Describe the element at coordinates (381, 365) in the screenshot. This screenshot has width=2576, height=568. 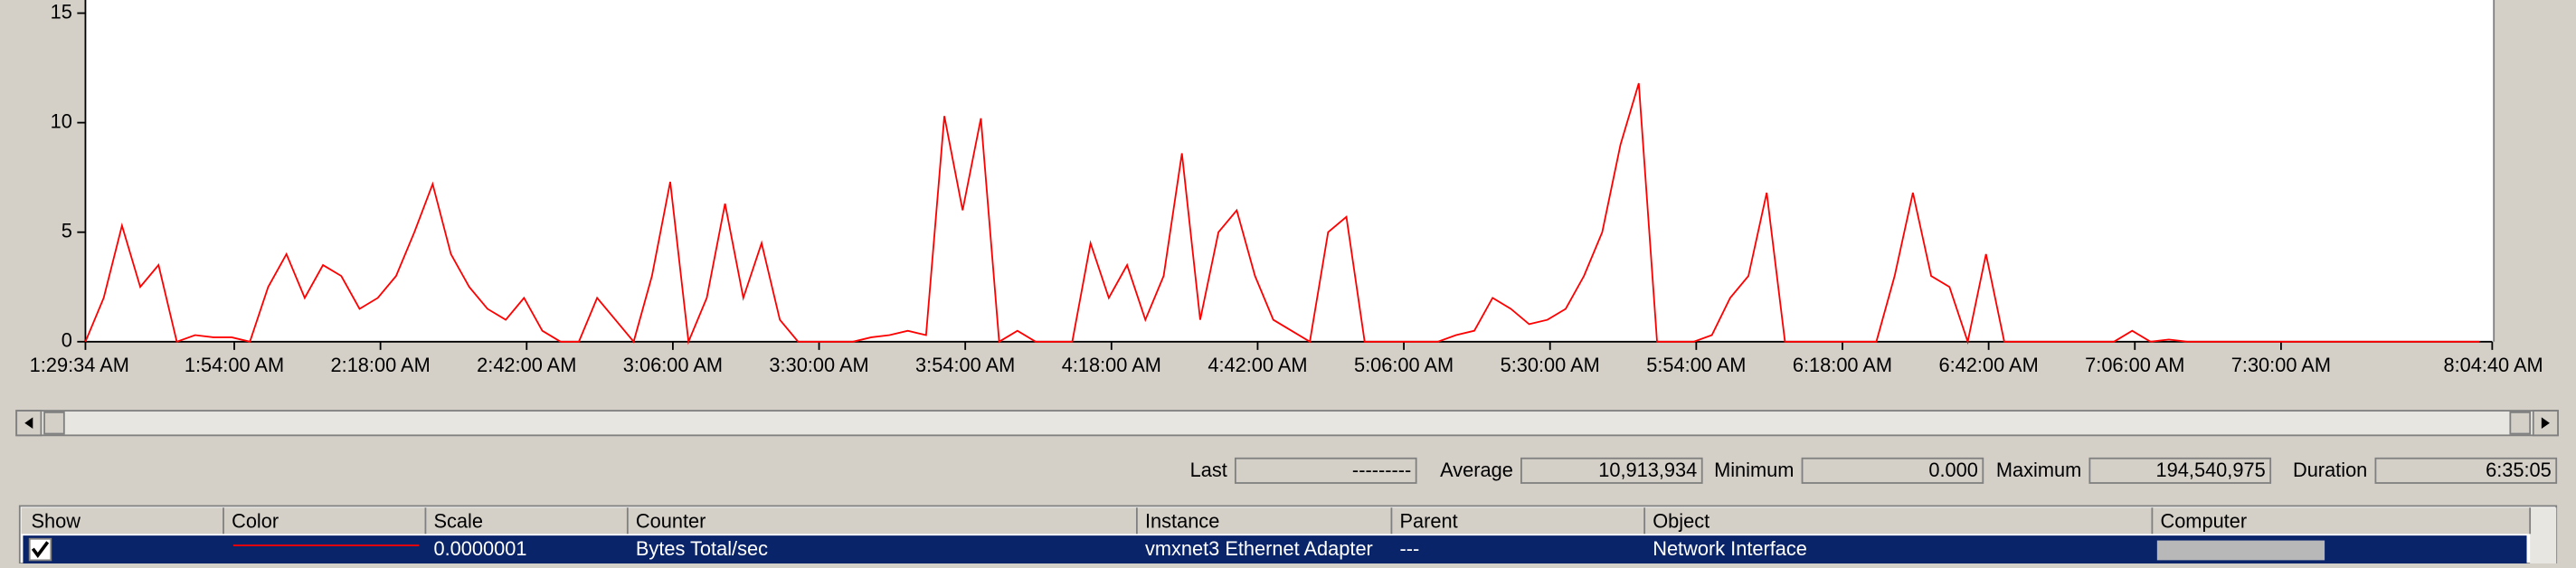
I see `x-tick-label: 2:18:00 AM` at that location.